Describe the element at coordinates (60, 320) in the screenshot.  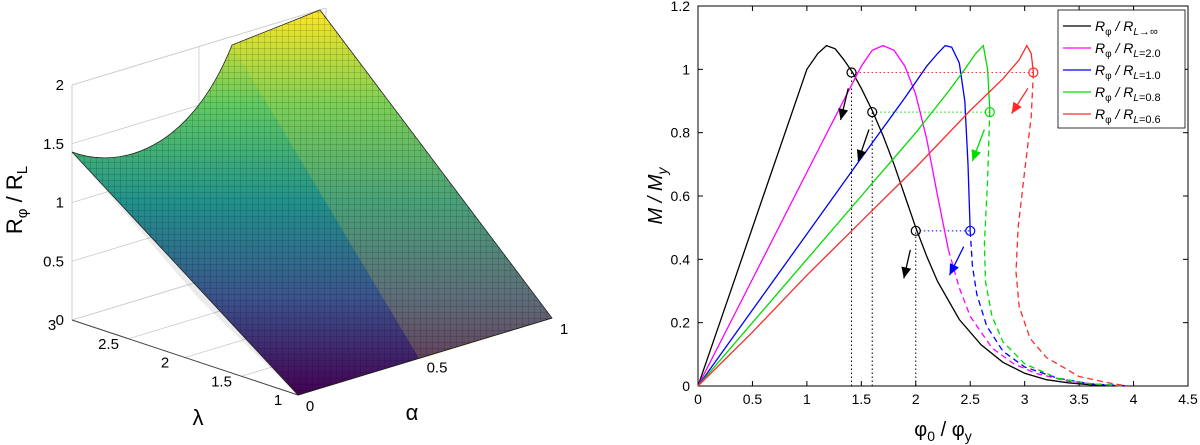
I see `z-tick-label: 0` at that location.